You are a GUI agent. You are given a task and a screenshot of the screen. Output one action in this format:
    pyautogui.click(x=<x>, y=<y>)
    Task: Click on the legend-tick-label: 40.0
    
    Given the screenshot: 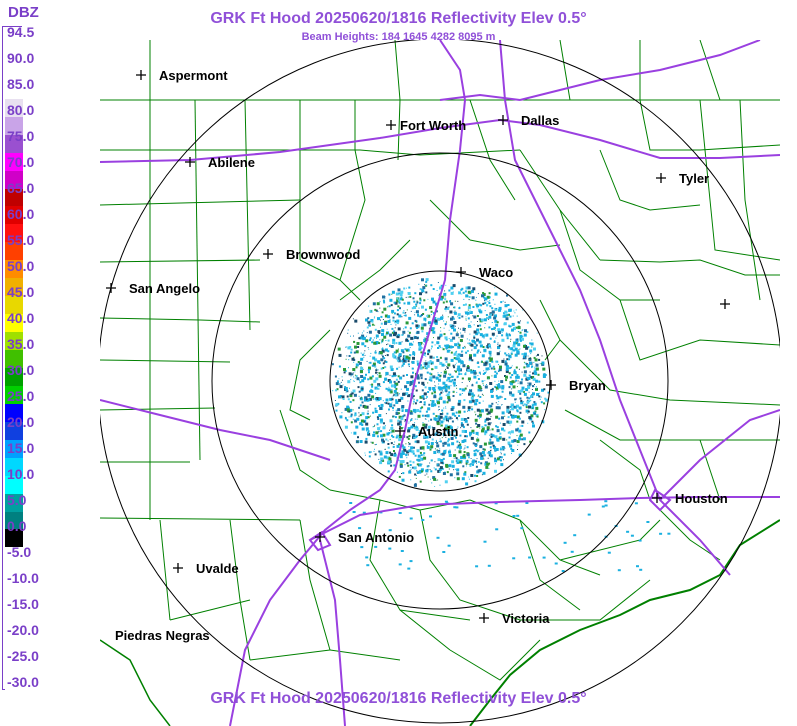 What is the action you would take?
    pyautogui.click(x=21, y=318)
    